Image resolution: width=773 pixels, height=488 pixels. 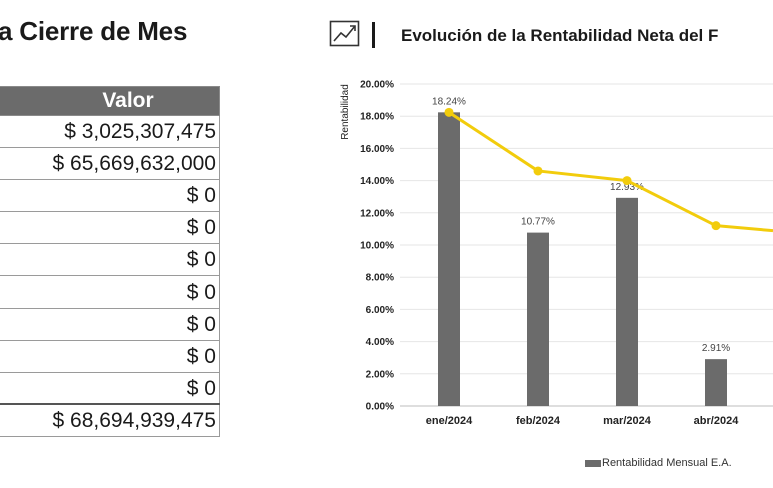 I want to click on trend-chart-icon, so click(x=344, y=33).